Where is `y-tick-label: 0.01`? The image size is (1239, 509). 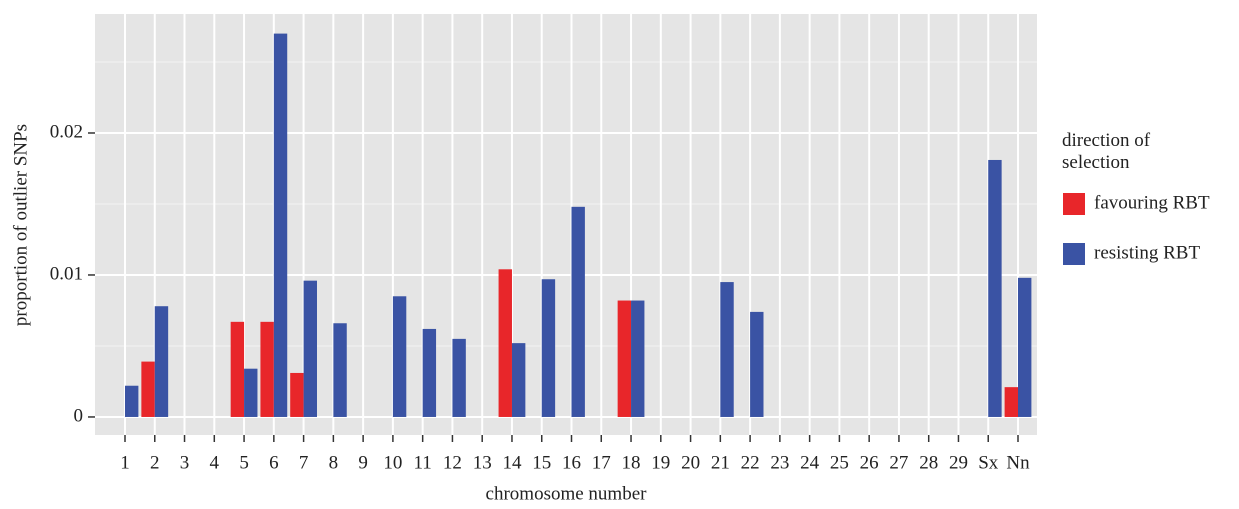 y-tick-label: 0.01 is located at coordinates (66, 273).